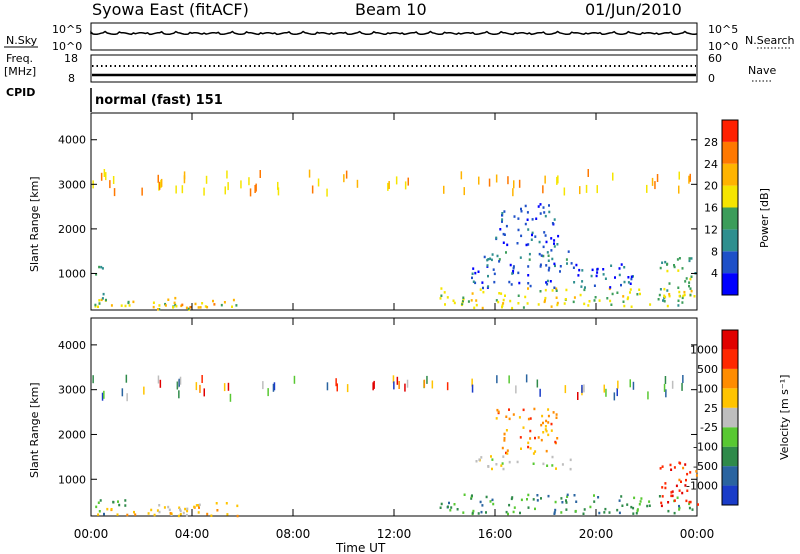  What do you see at coordinates (34, 430) in the screenshot?
I see `velocity-ylabel: Slant Range [km]` at bounding box center [34, 430].